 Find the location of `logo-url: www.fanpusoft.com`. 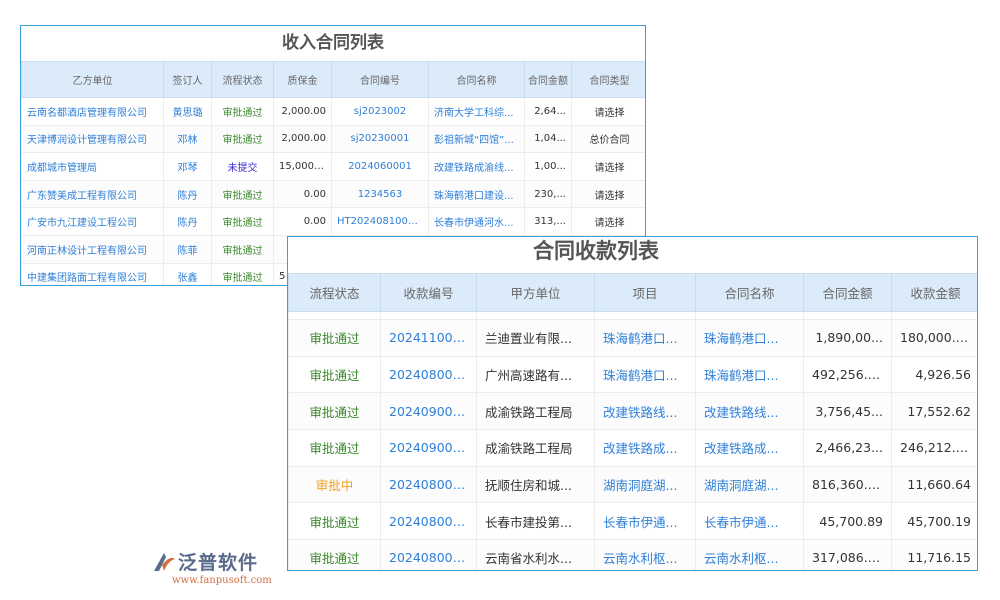

logo-url: www.fanpusoft.com is located at coordinates (222, 580).